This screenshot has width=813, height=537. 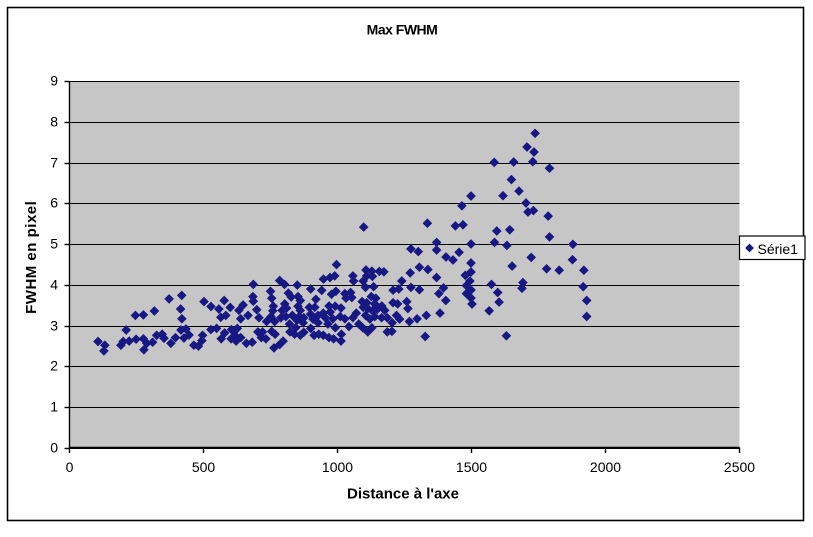 I want to click on svg-text: 500, so click(x=204, y=467).